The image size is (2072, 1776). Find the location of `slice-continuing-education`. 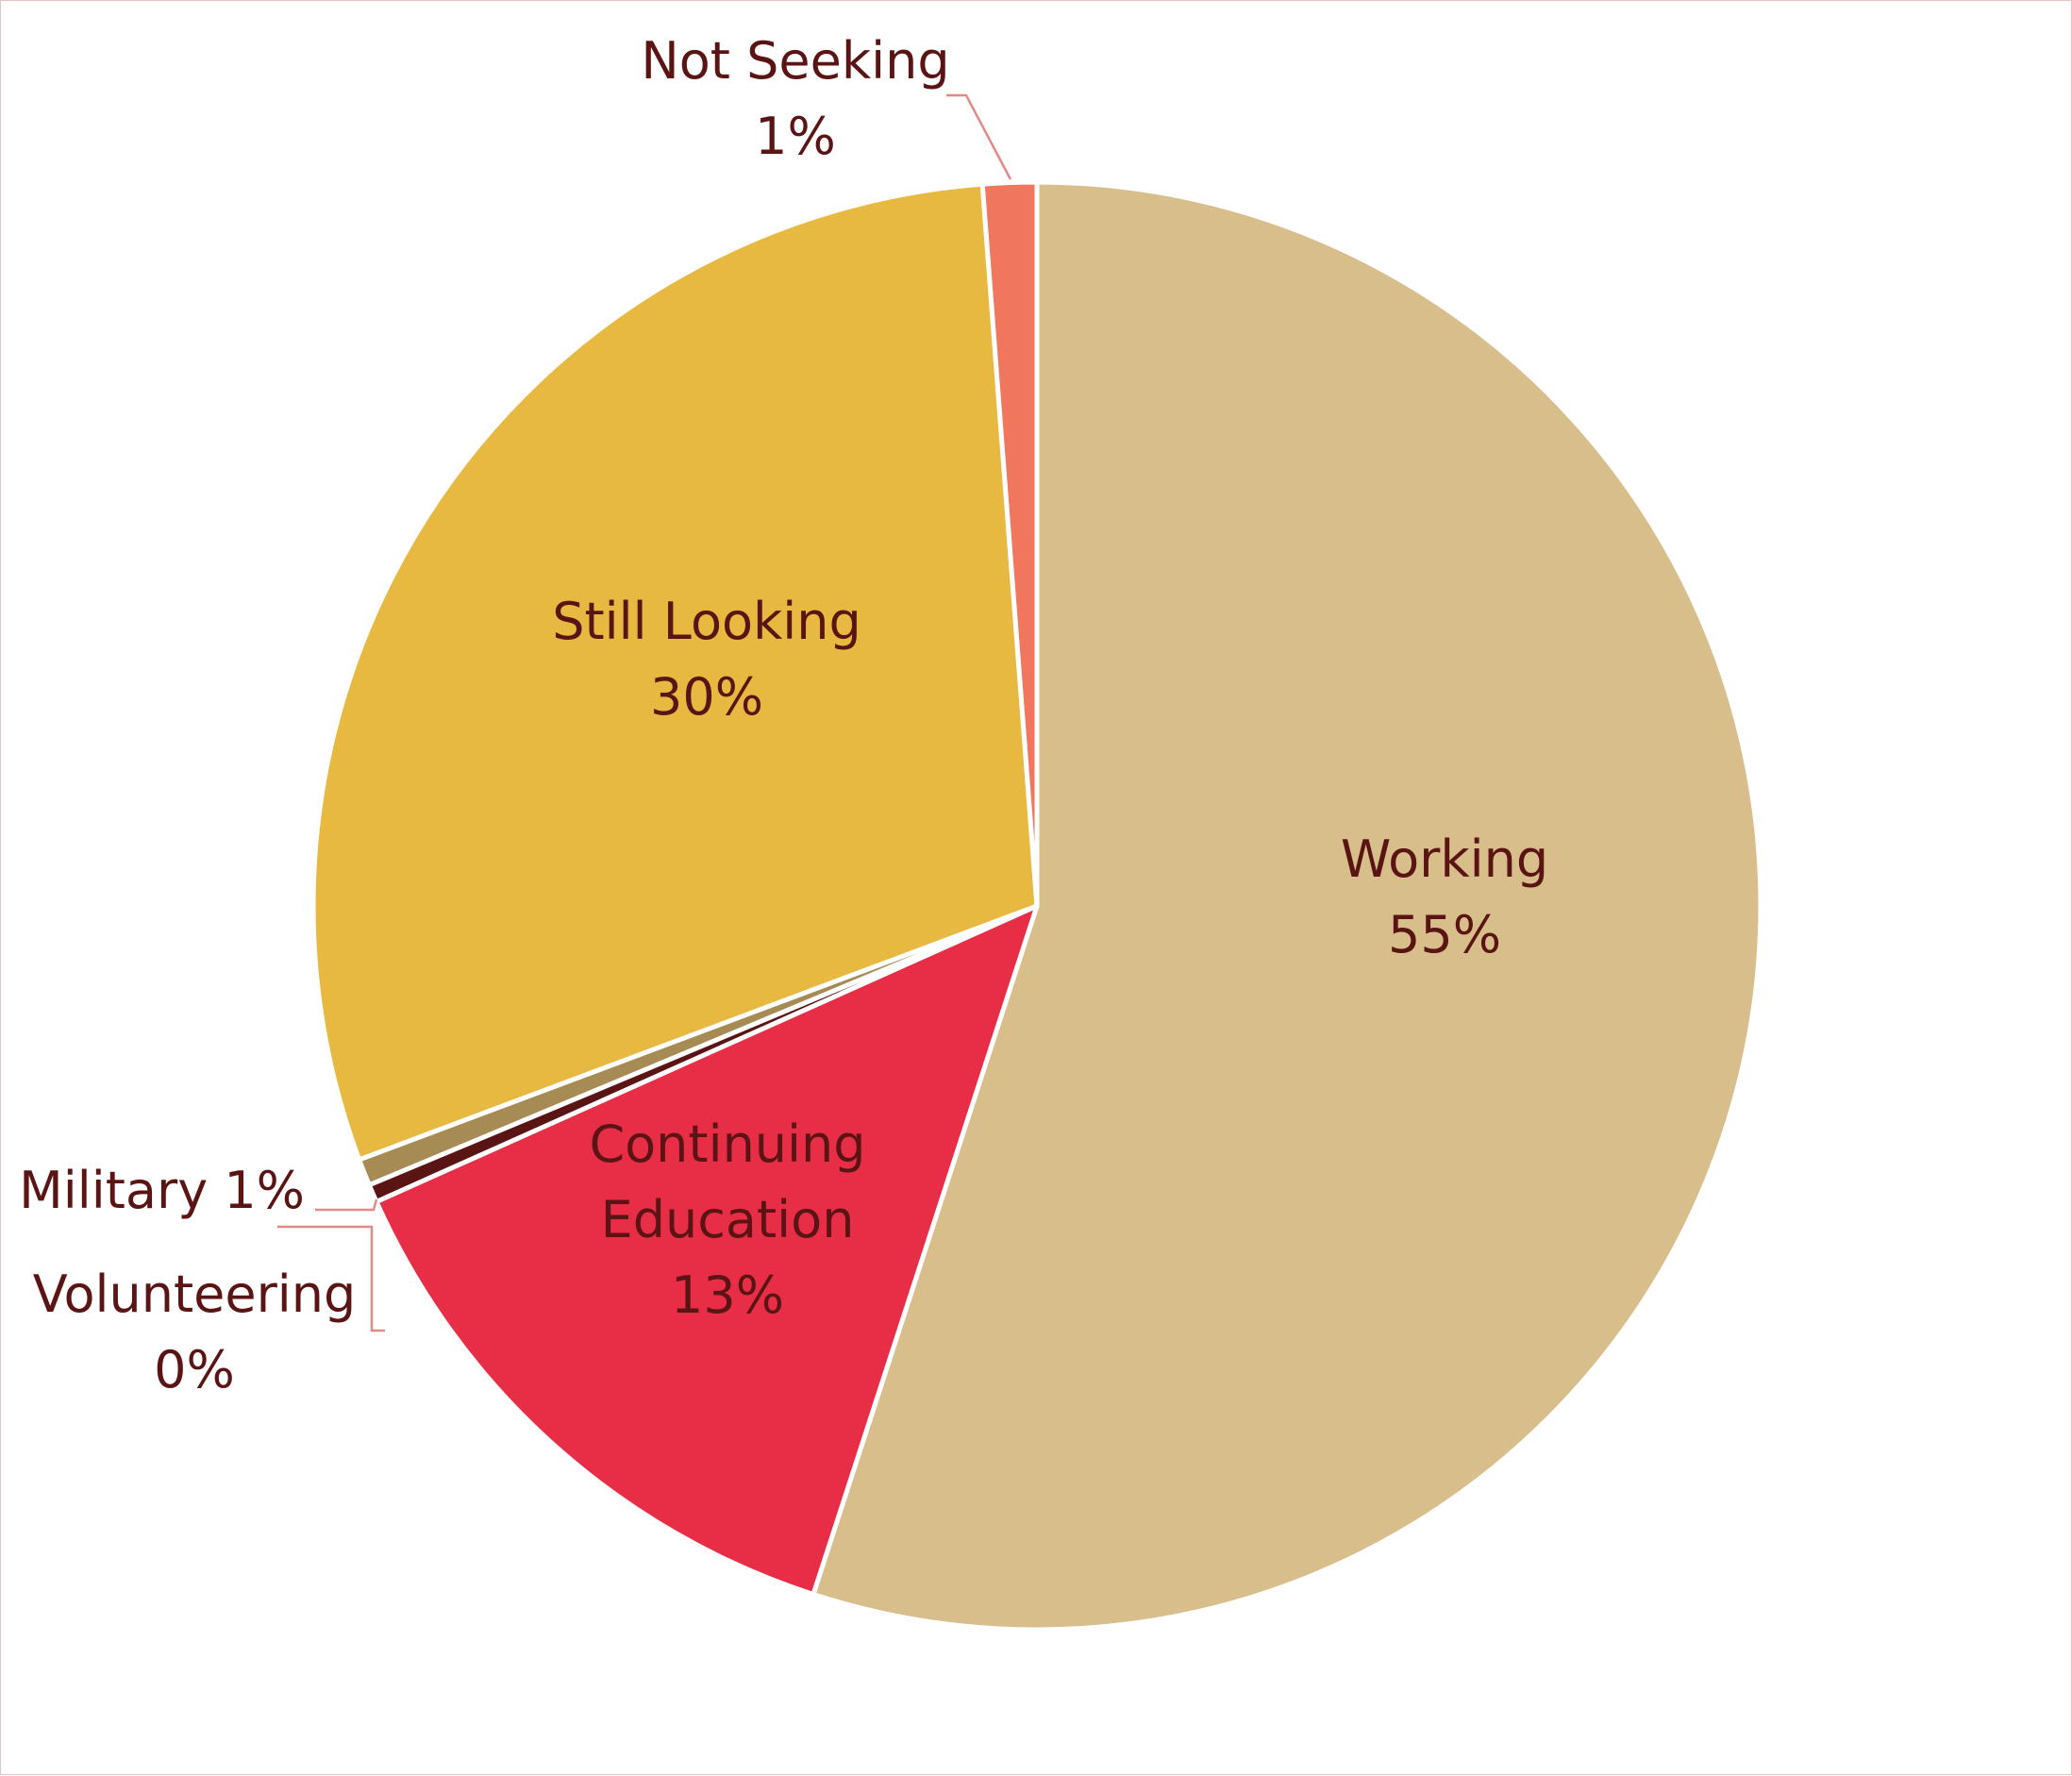

slice-continuing-education is located at coordinates (707, 1250).